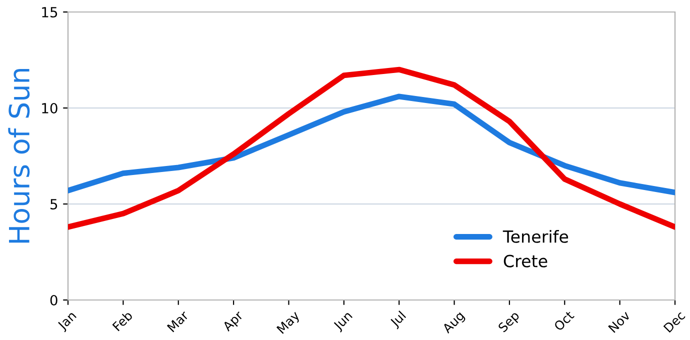  I want to click on legend-label: Tenerife, so click(535, 236).